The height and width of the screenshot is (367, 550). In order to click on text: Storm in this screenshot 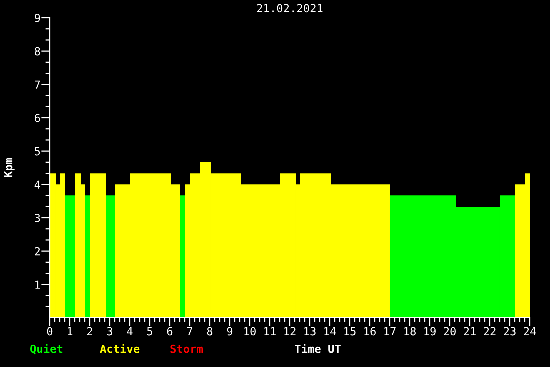, I will do `click(187, 349)`.